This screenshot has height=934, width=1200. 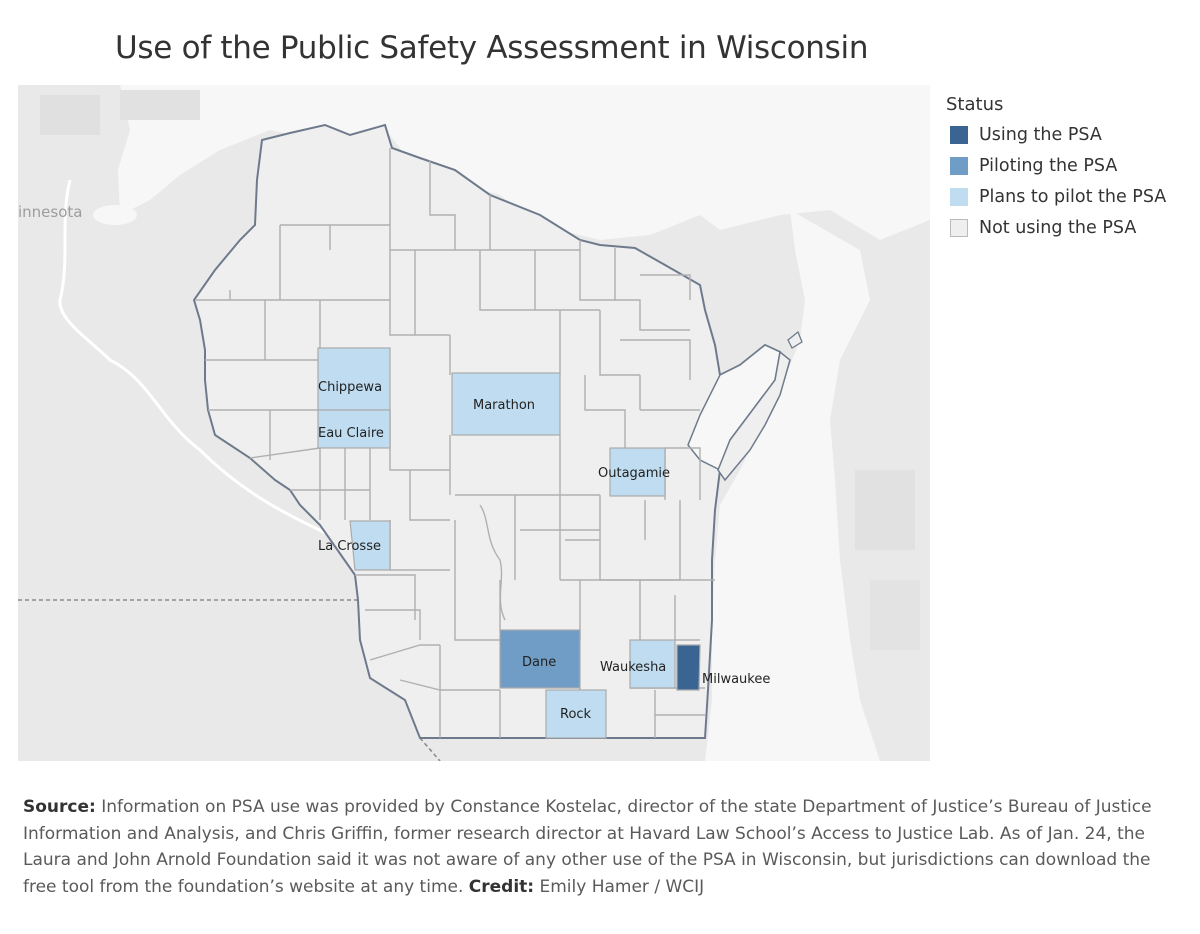 I want to click on label-rock: Rock, so click(x=576, y=714).